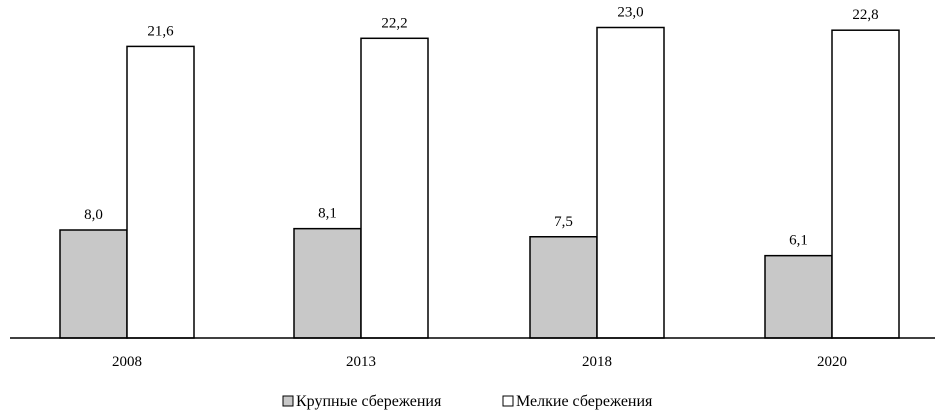 The width and height of the screenshot is (940, 412). I want to click on data-label-large-2020: 6,1, so click(798, 241).